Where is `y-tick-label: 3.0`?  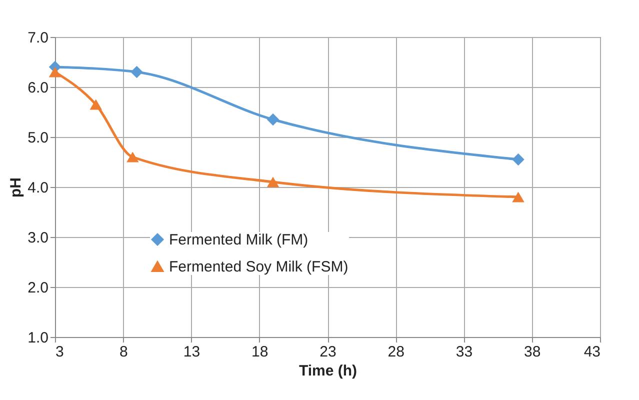
y-tick-label: 3.0 is located at coordinates (38, 238).